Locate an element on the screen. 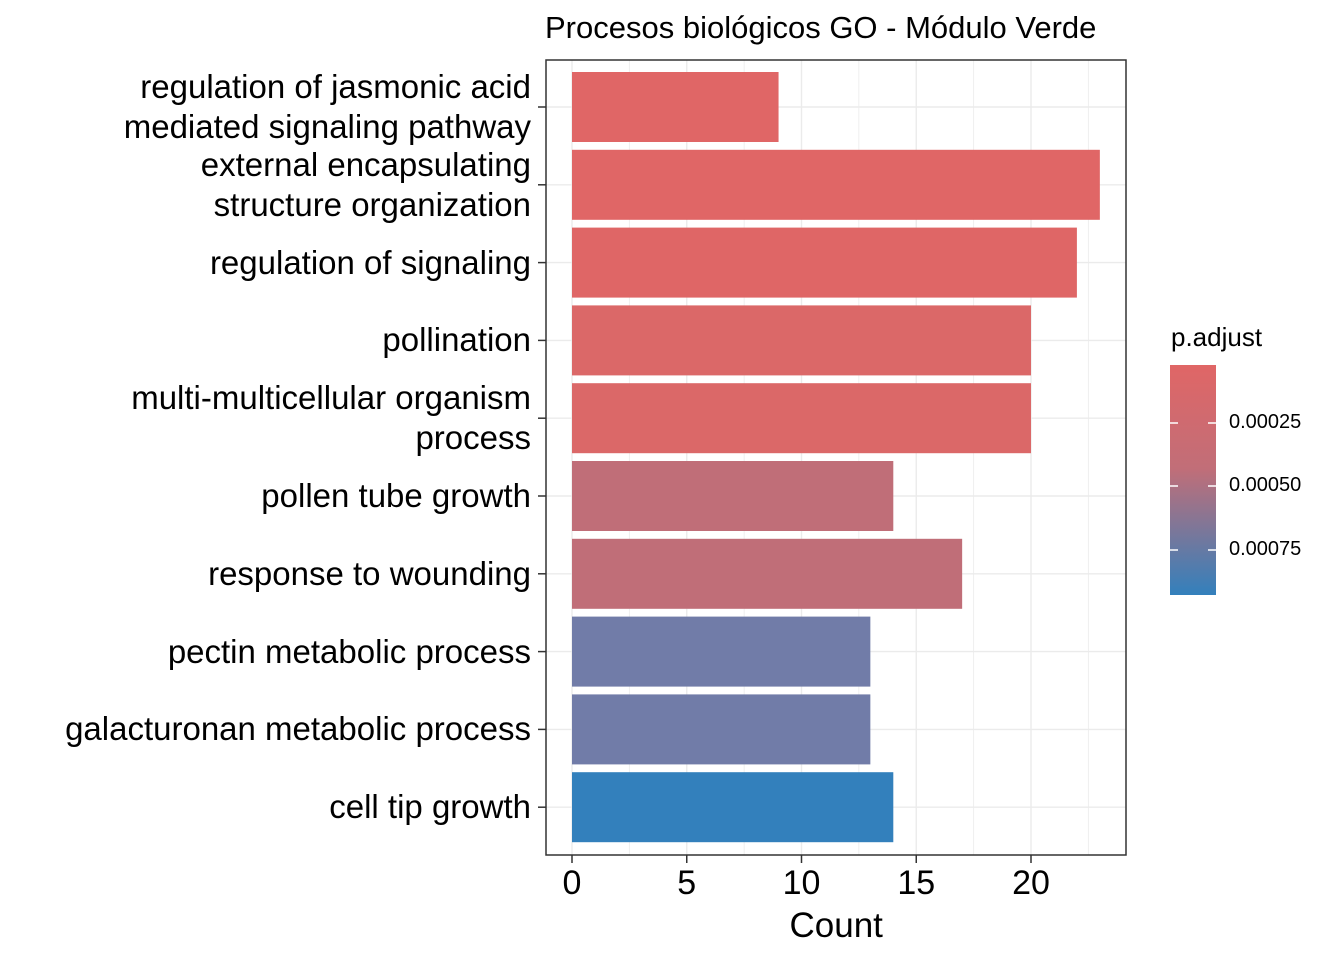 The height and width of the screenshot is (960, 1344). y-axis-ticks is located at coordinates (542, 457).